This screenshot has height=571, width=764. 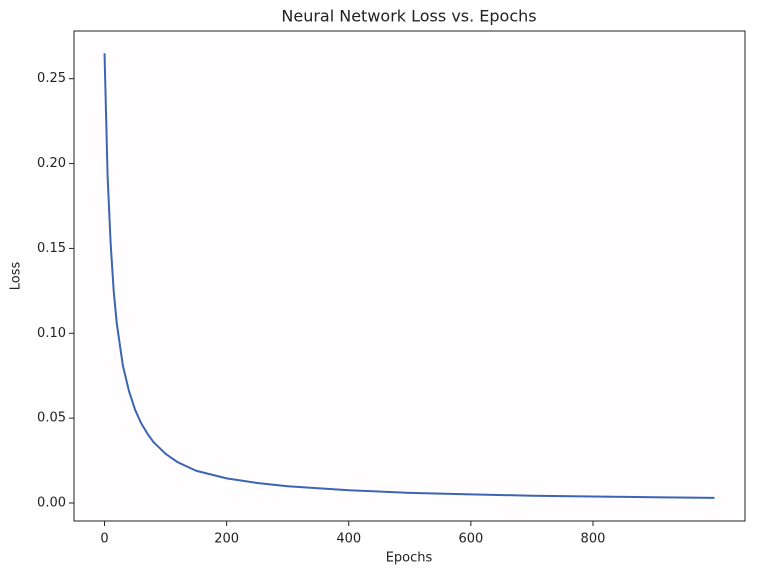 What do you see at coordinates (593, 539) in the screenshot?
I see `x-tick-label: 800` at bounding box center [593, 539].